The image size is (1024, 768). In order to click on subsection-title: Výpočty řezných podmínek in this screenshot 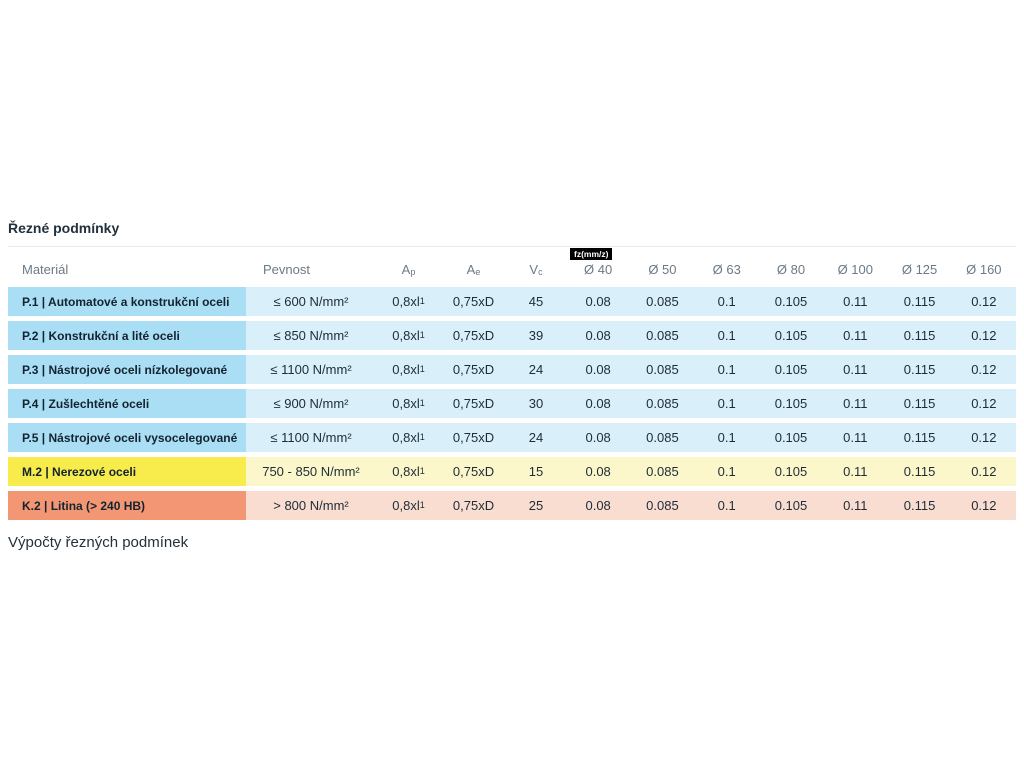, I will do `click(98, 542)`.